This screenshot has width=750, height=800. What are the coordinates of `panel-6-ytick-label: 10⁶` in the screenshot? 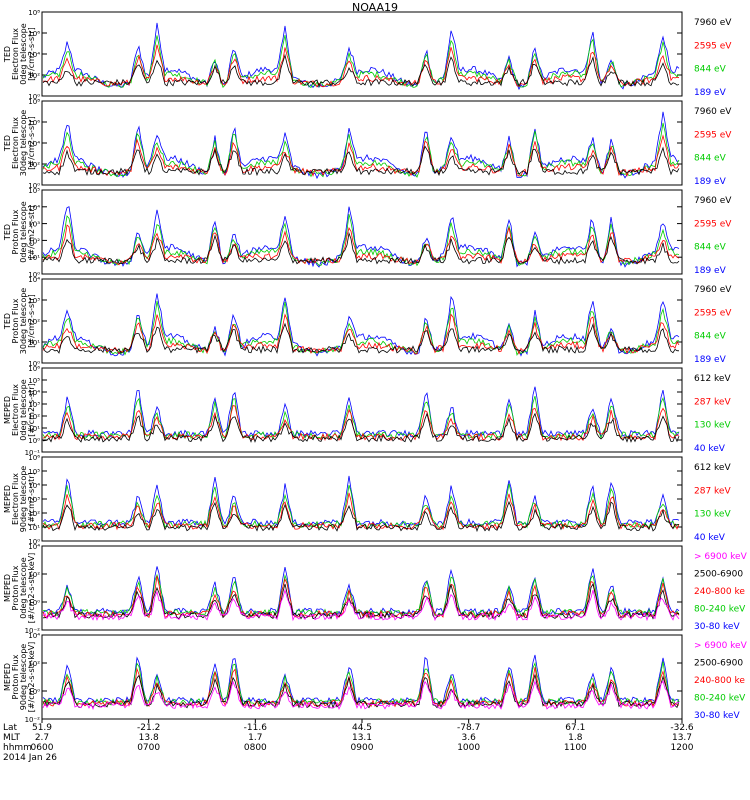 It's located at (34, 458).